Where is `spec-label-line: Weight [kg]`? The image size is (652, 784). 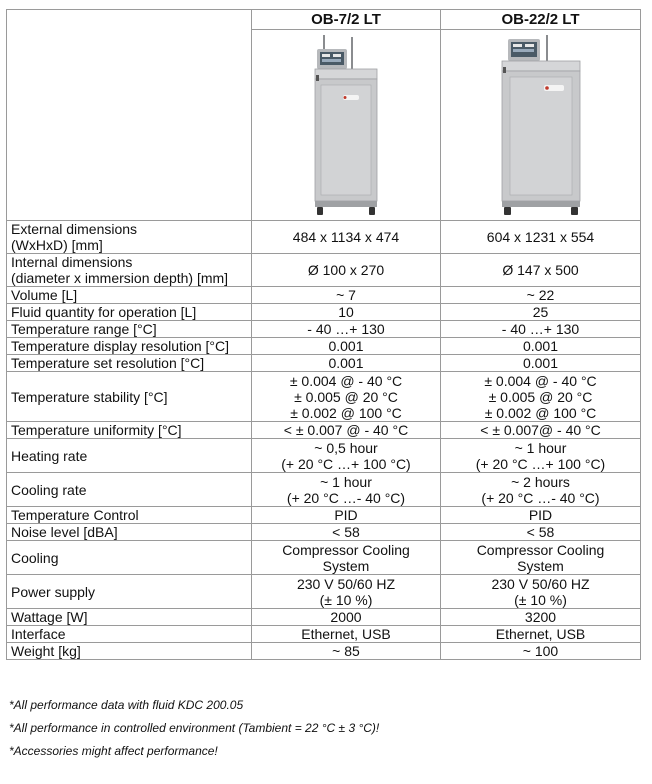
spec-label-line: Weight [kg] is located at coordinates (46, 651).